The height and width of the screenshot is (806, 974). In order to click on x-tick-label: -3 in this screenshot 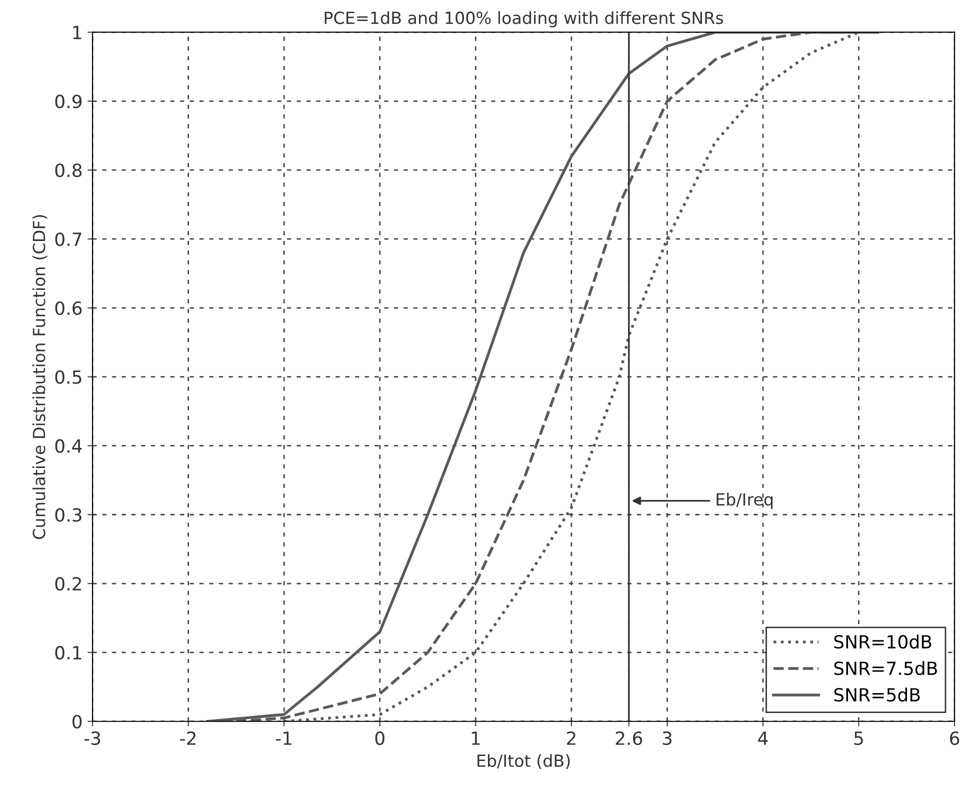, I will do `click(92, 738)`.